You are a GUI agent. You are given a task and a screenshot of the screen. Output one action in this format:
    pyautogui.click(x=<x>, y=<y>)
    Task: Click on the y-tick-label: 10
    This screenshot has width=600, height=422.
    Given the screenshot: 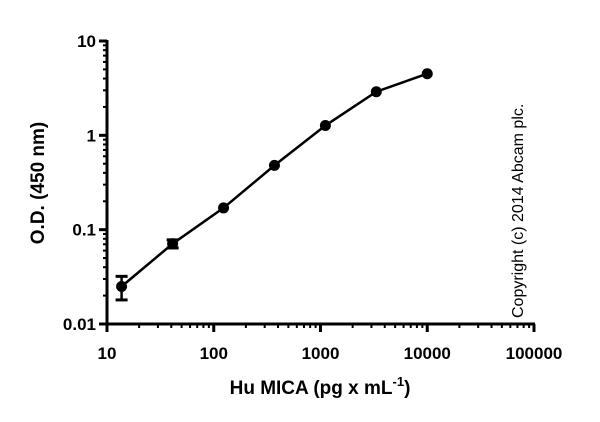 What is the action you would take?
    pyautogui.click(x=86, y=41)
    